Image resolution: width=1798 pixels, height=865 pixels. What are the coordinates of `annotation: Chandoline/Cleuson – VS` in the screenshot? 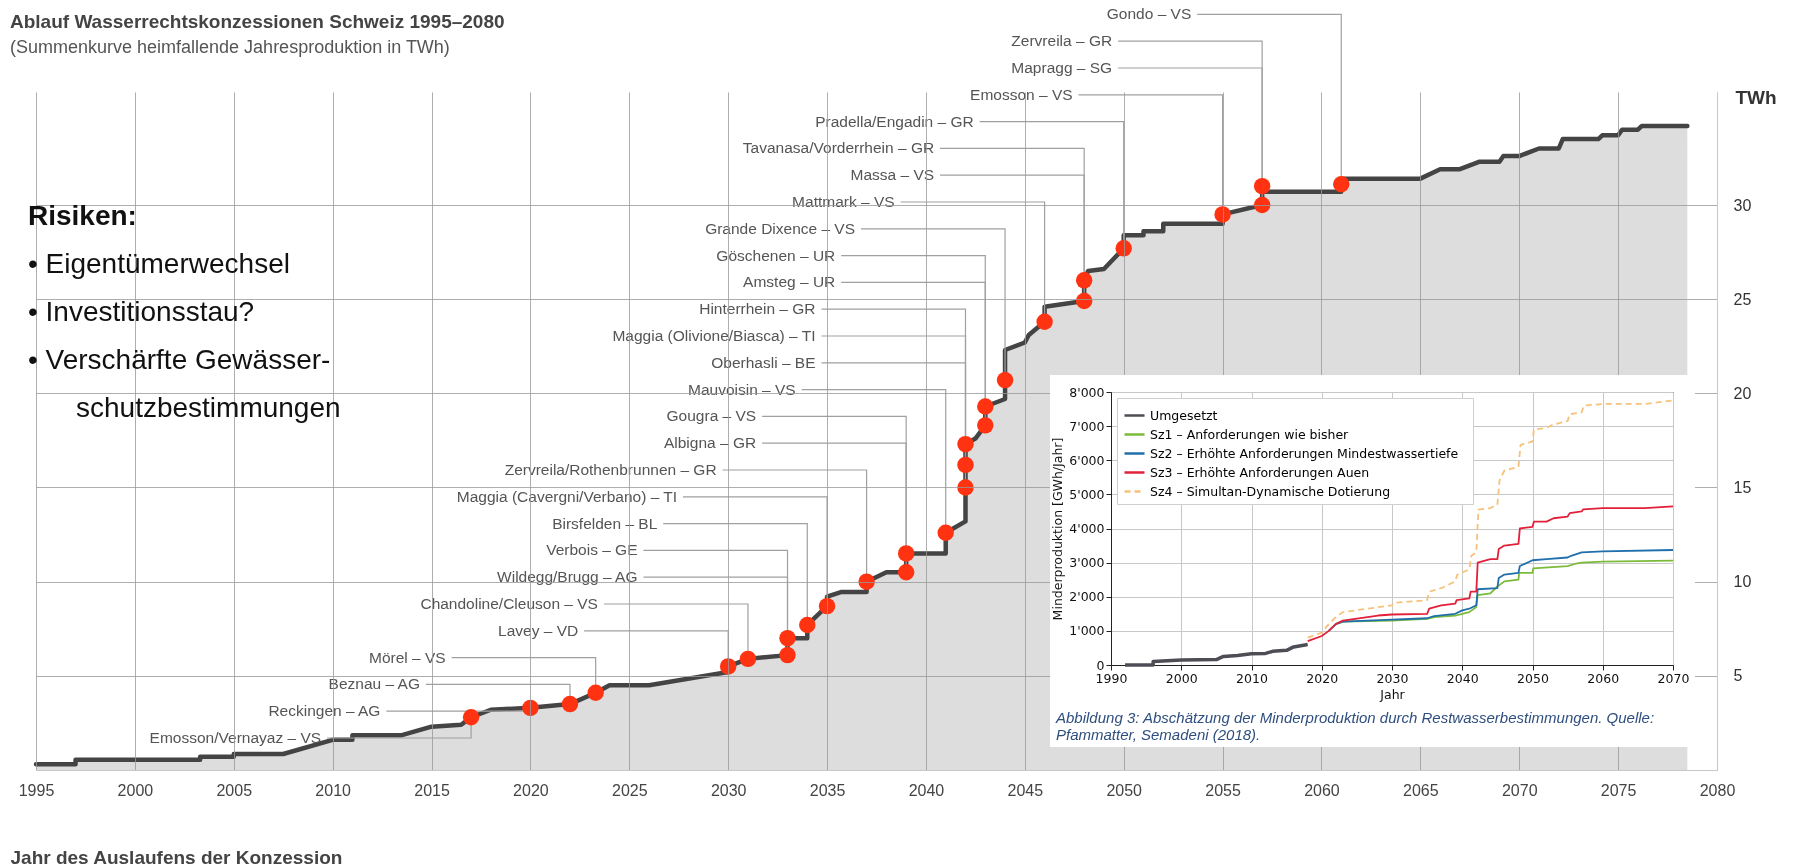 It's located at (509, 603).